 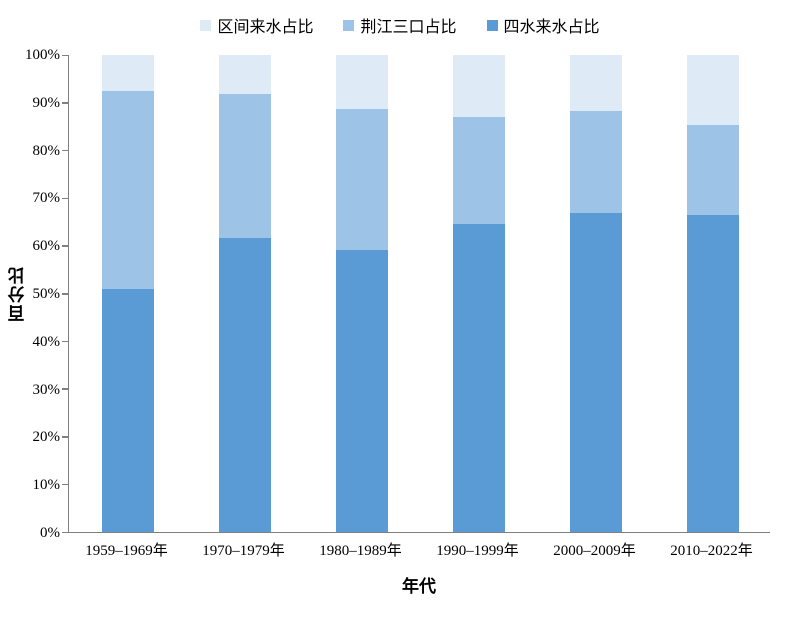 What do you see at coordinates (46, 246) in the screenshot?
I see `y-axis-tick-label: 60%` at bounding box center [46, 246].